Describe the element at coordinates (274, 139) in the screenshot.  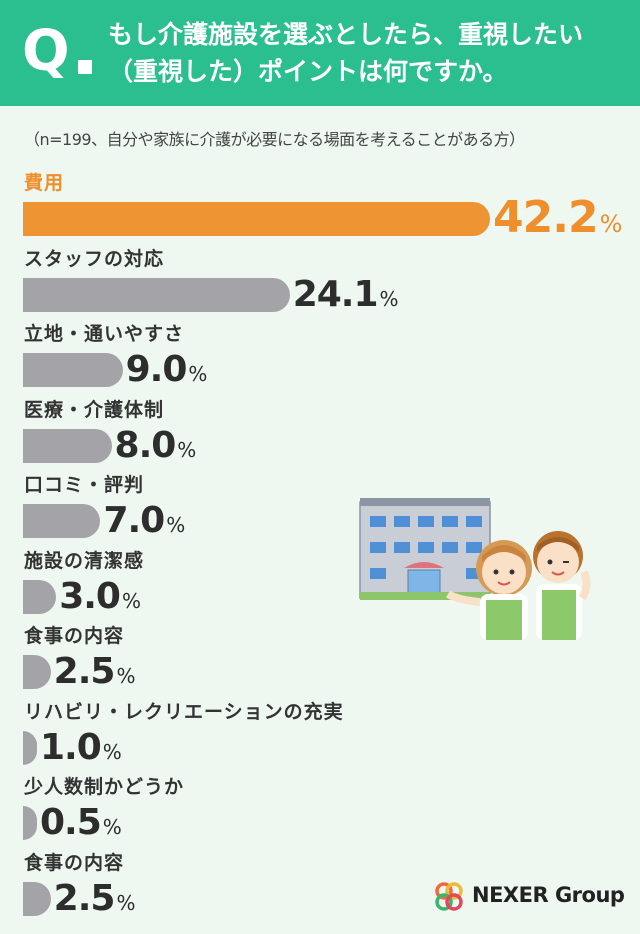
I see `sample-note: （n=199、自分や家族に介護が必要になる場面を考えることがある方）` at that location.